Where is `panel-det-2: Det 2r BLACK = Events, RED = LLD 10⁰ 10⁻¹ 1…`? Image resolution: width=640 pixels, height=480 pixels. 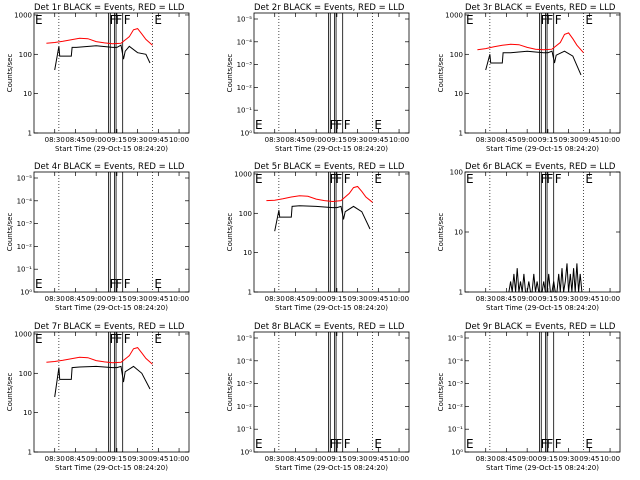
panel-det-2: Det 2r BLACK = Events, RED = LLD 10⁰ 10⁻¹ 1… is located at coordinates (318, 78).